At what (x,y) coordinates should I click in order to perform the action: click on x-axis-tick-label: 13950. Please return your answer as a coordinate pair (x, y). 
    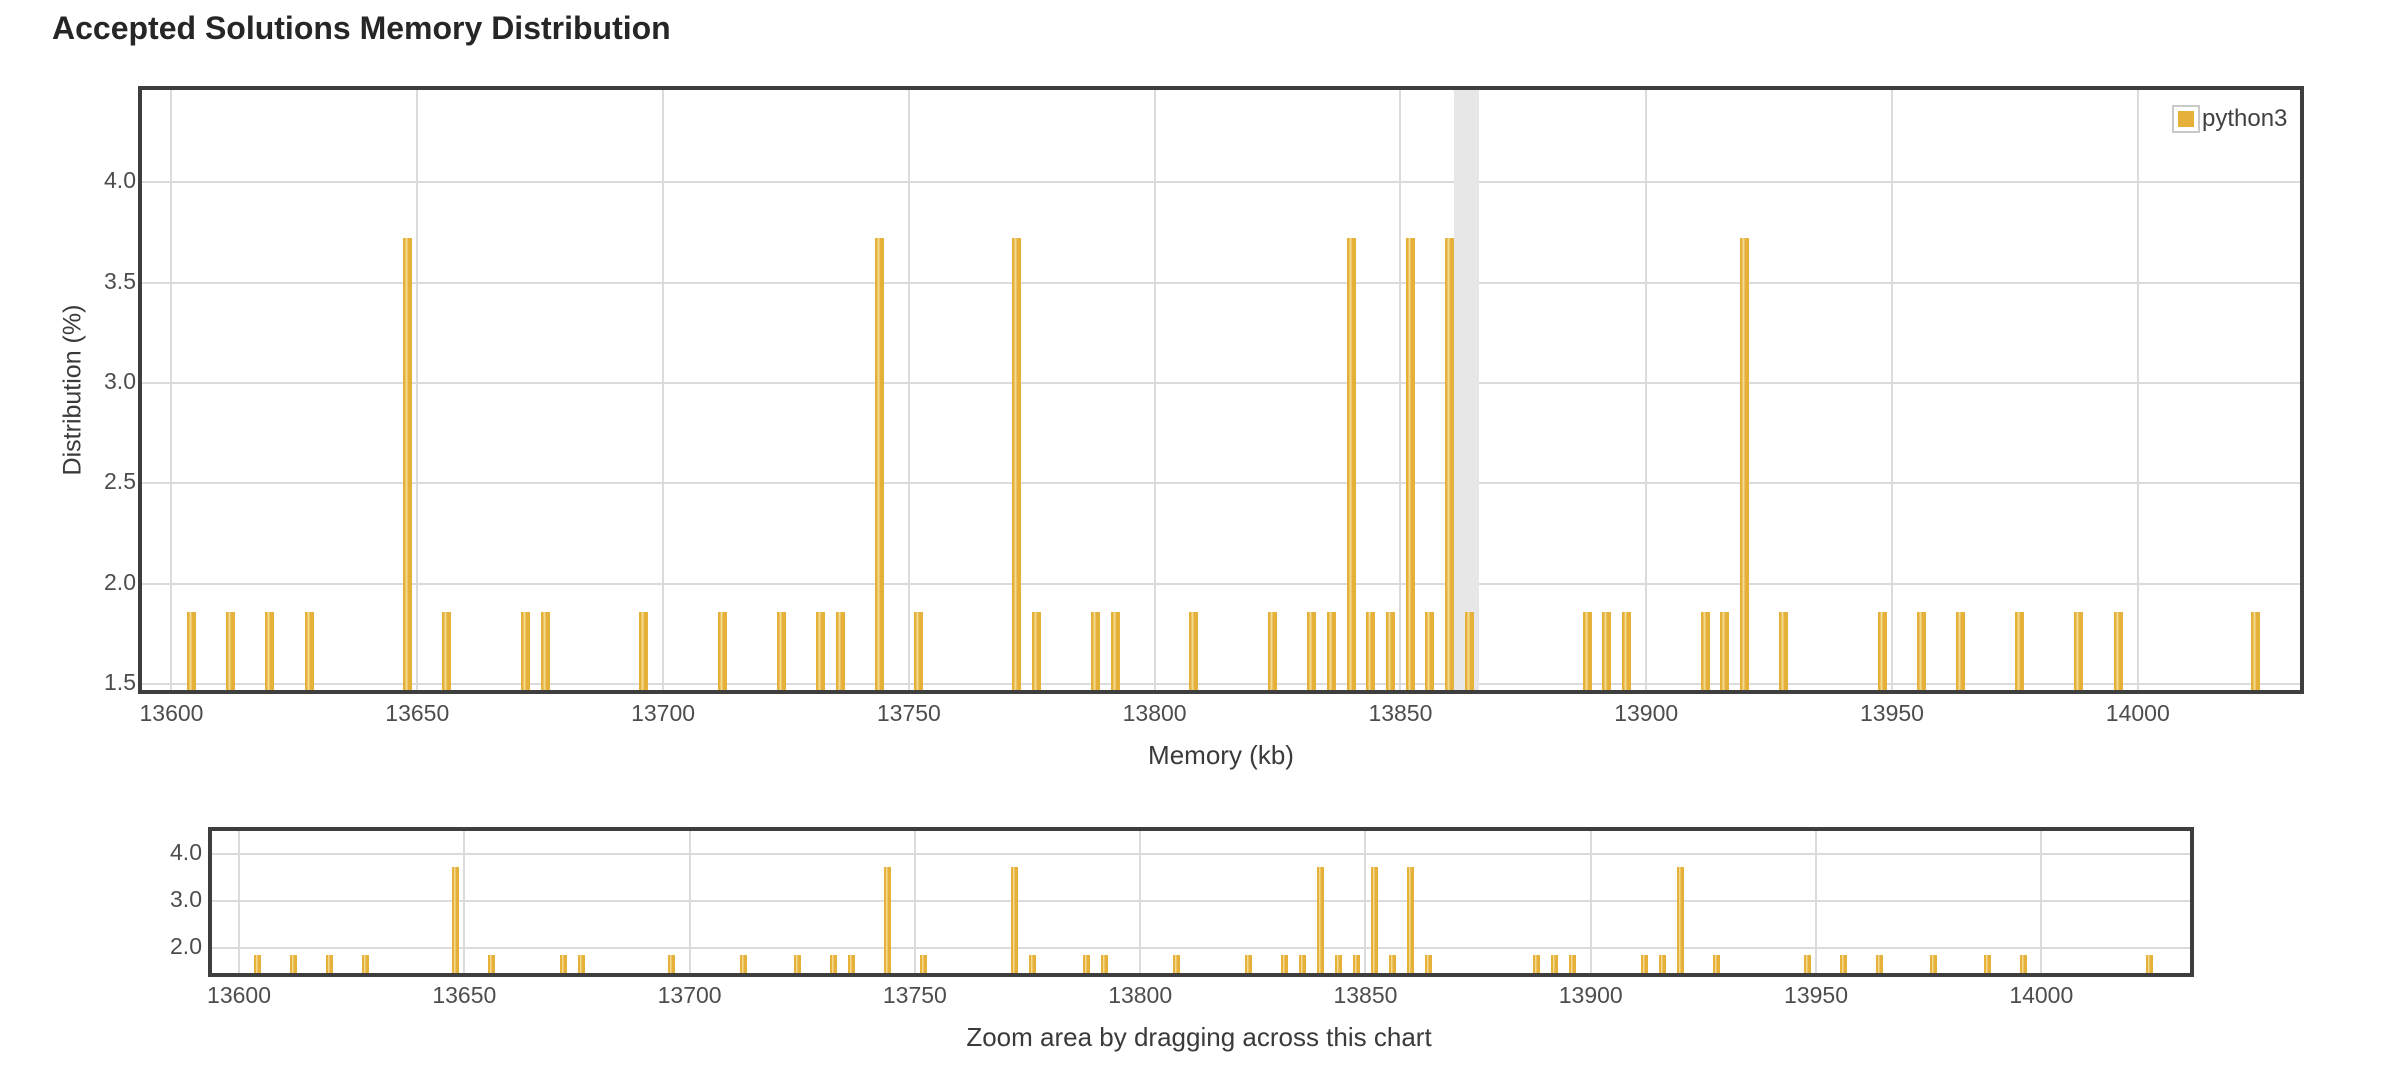
    Looking at the image, I should click on (1816, 995).